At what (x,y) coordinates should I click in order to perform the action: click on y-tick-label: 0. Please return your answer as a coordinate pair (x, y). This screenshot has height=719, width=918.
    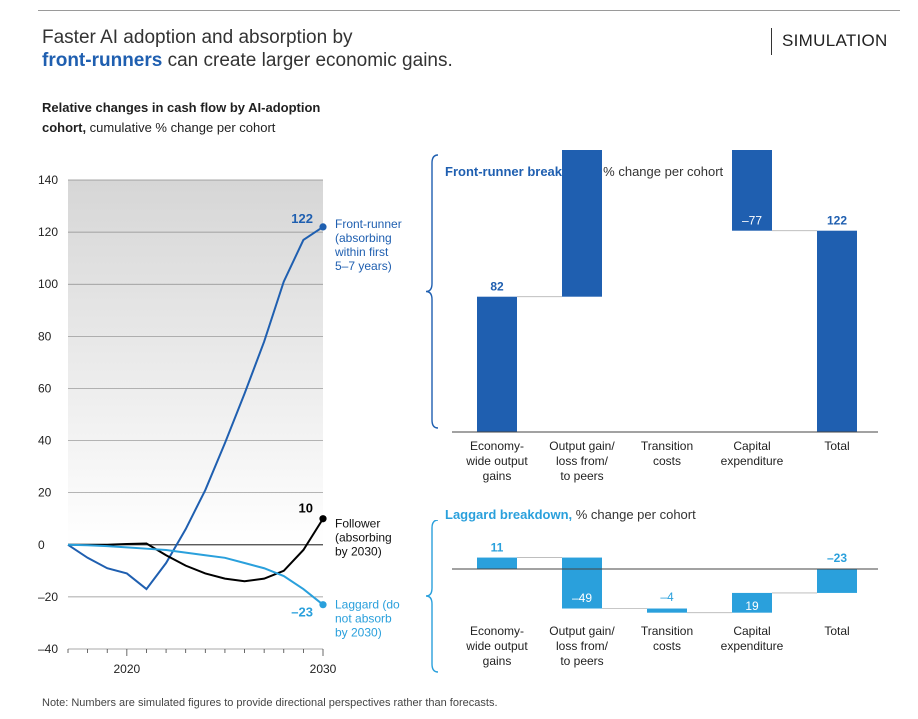
    Looking at the image, I should click on (41, 545).